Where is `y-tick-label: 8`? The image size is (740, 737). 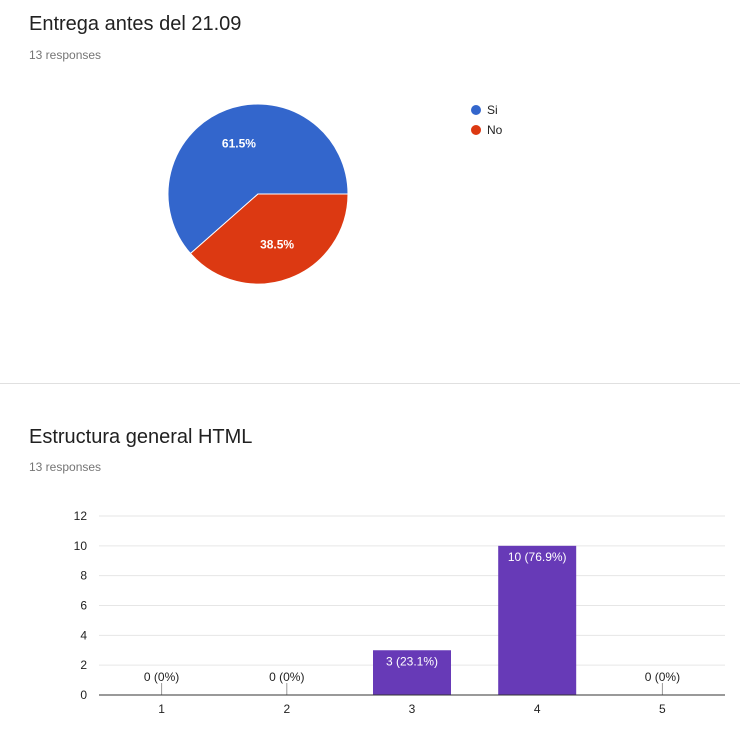
y-tick-label: 8 is located at coordinates (83, 576).